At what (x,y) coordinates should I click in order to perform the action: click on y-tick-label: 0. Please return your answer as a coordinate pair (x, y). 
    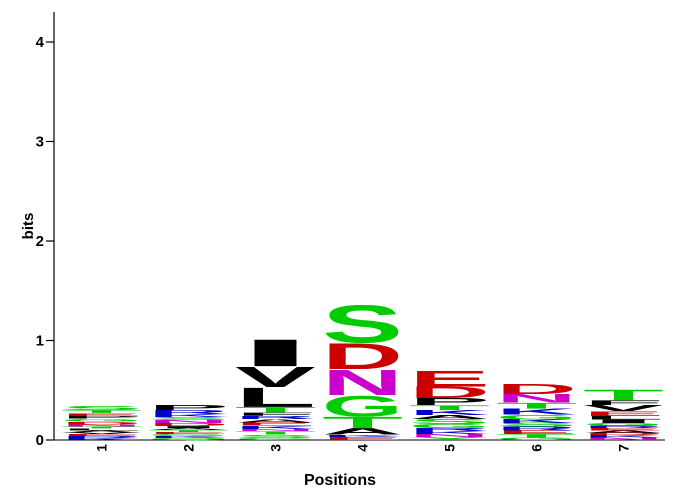
    Looking at the image, I should click on (40, 440).